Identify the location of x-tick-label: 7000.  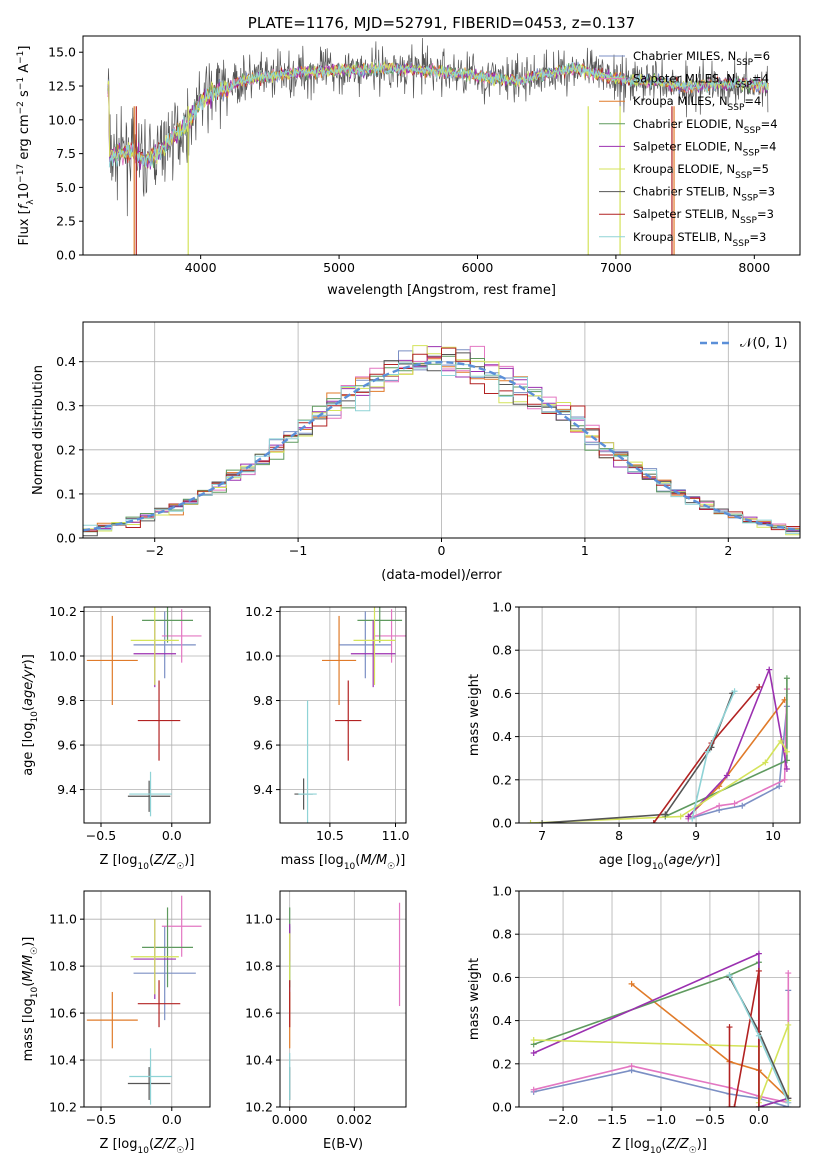
(616, 267).